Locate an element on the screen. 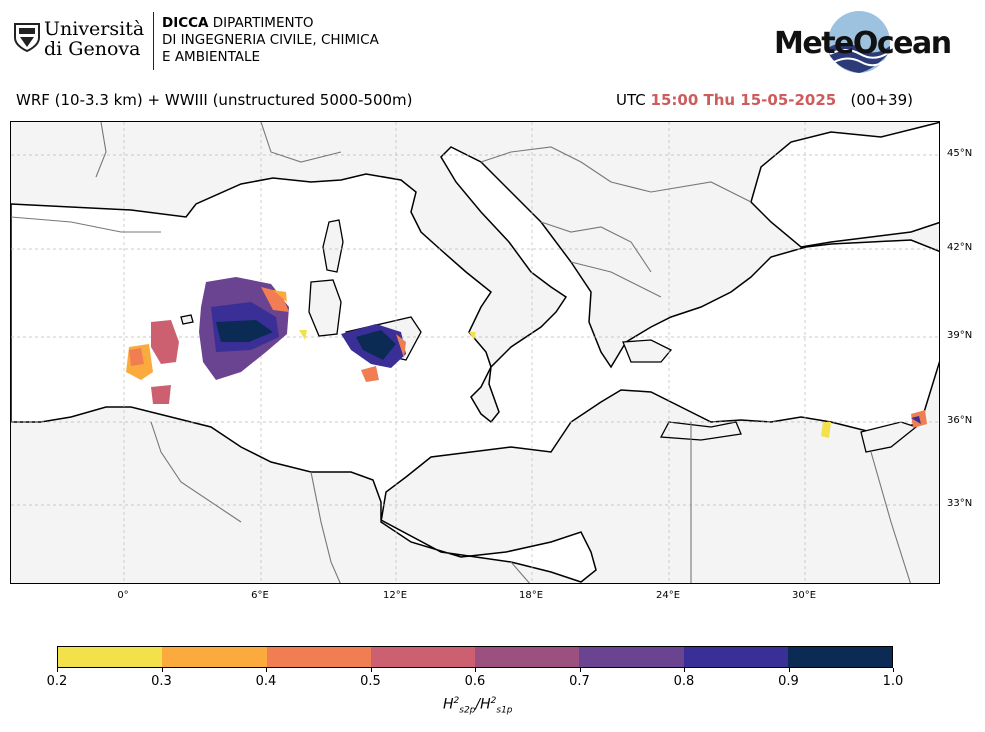 The height and width of the screenshot is (732, 985). department-line3: E AMBIENTALE is located at coordinates (211, 57).